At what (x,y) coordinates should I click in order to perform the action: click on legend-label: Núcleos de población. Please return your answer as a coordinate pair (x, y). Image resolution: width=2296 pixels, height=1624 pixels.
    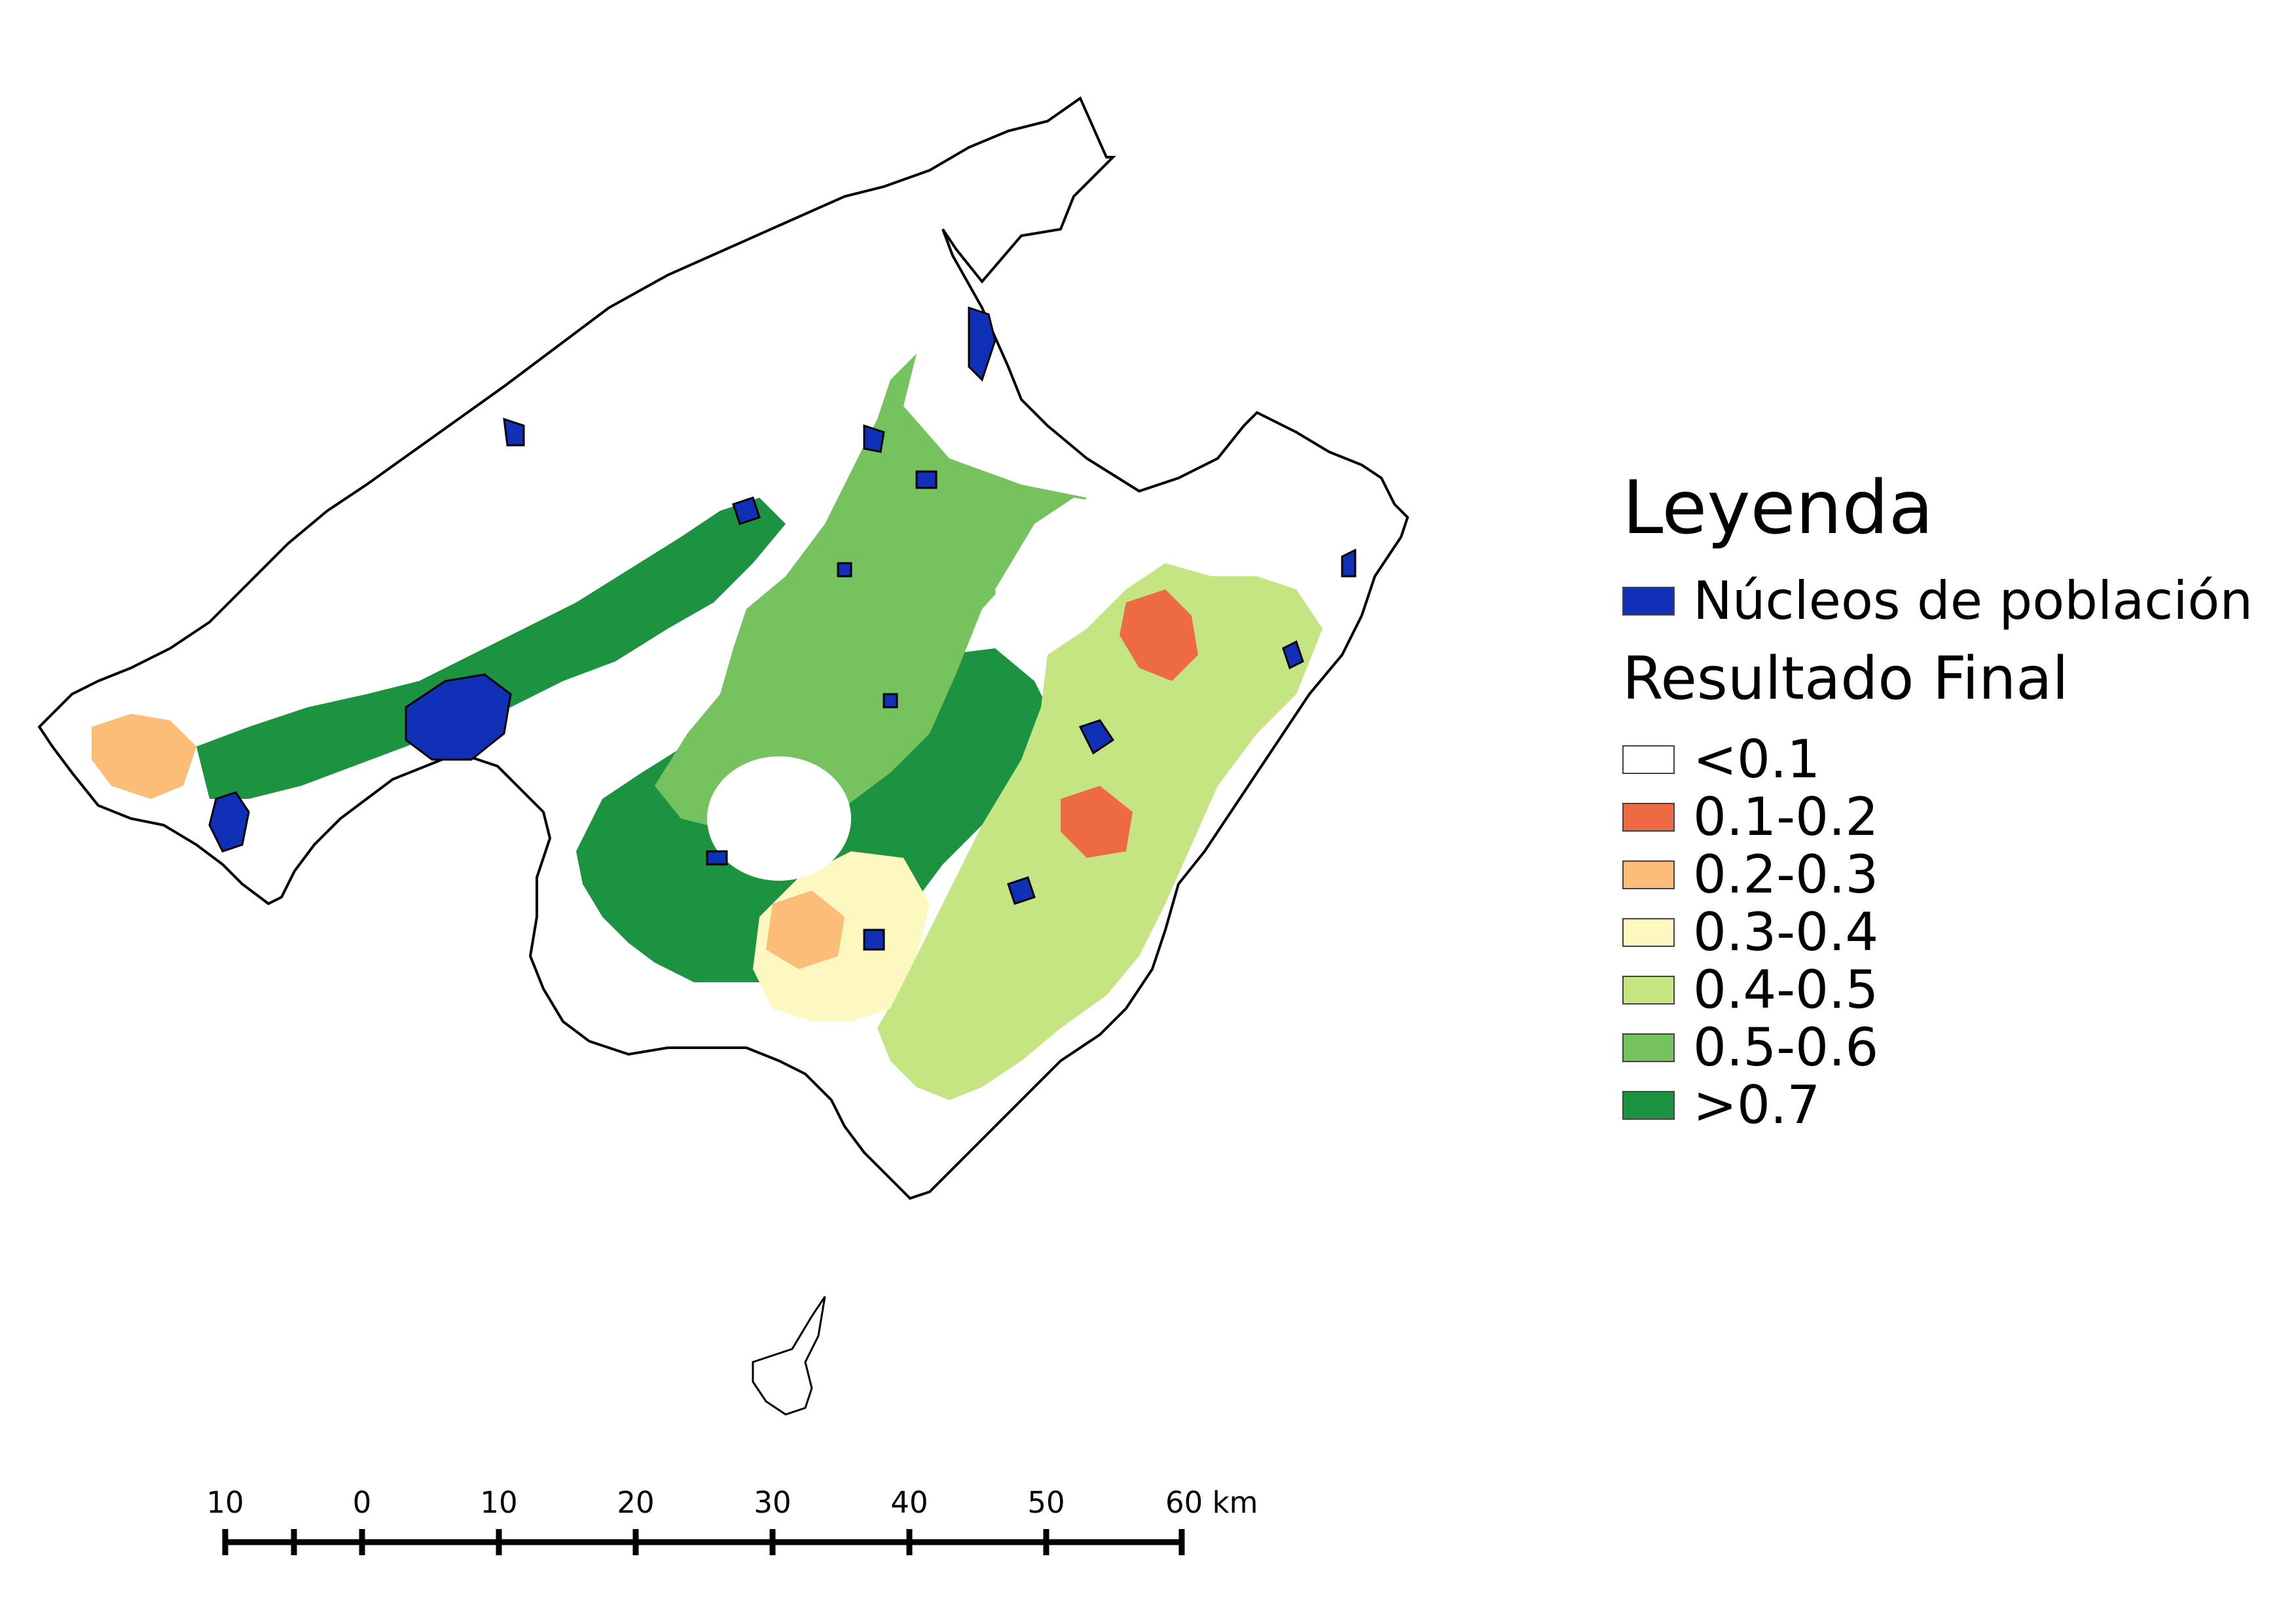
    Looking at the image, I should click on (1973, 600).